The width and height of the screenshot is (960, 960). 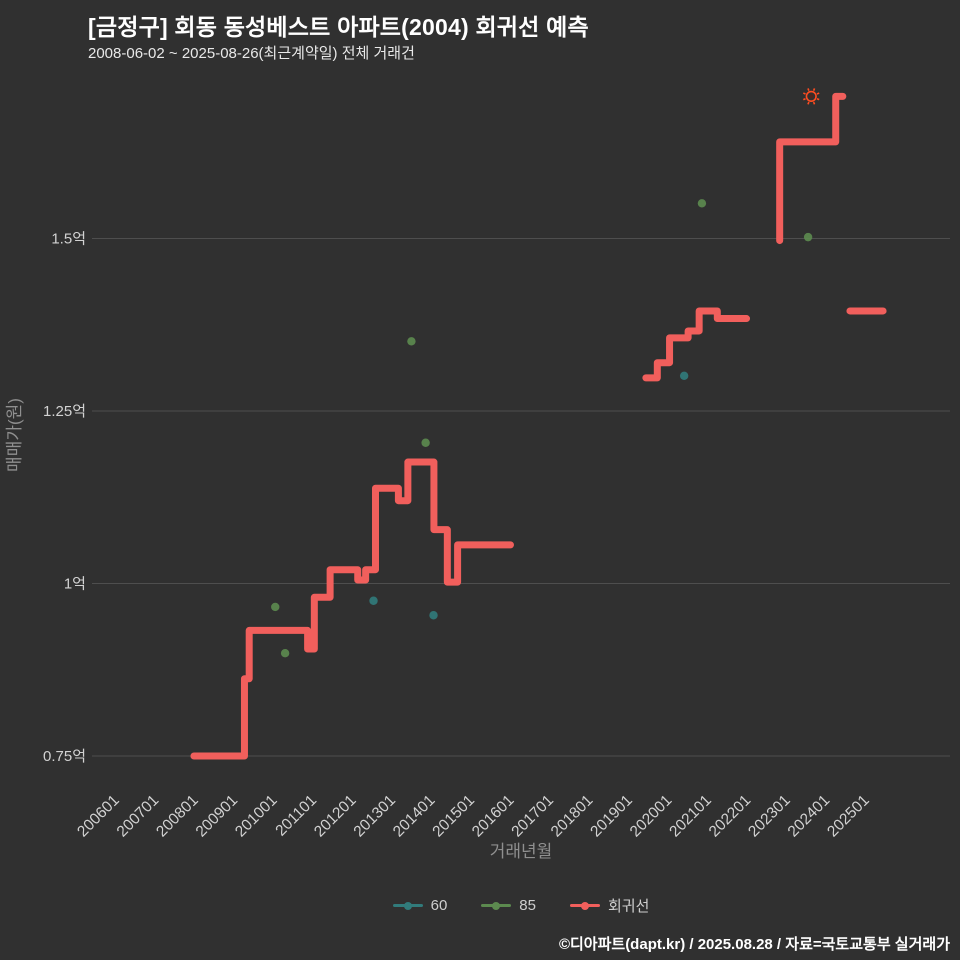 I want to click on svg-text: 202401, so click(x=809, y=816).